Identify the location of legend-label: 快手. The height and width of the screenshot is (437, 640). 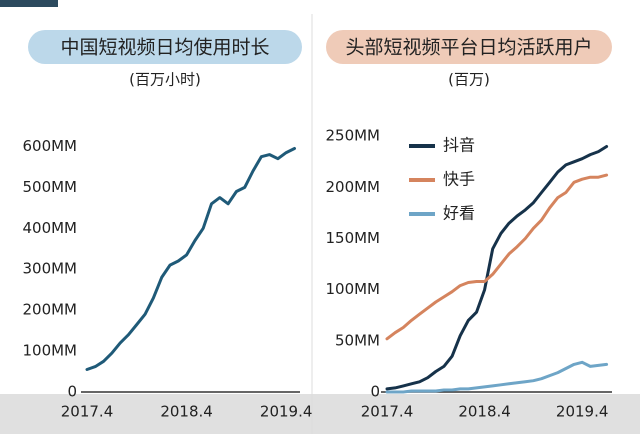
(459, 179).